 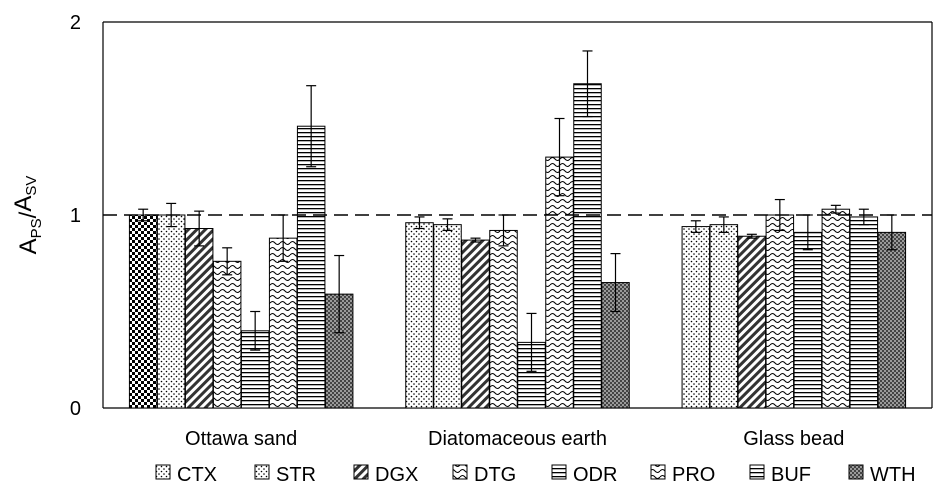 What do you see at coordinates (262, 472) in the screenshot?
I see `legend-swatch-str` at bounding box center [262, 472].